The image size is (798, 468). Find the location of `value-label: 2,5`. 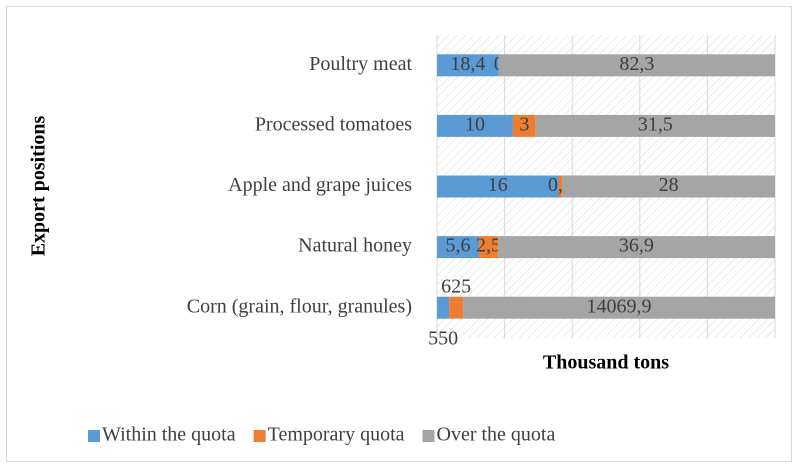

value-label: 2,5 is located at coordinates (488, 246).